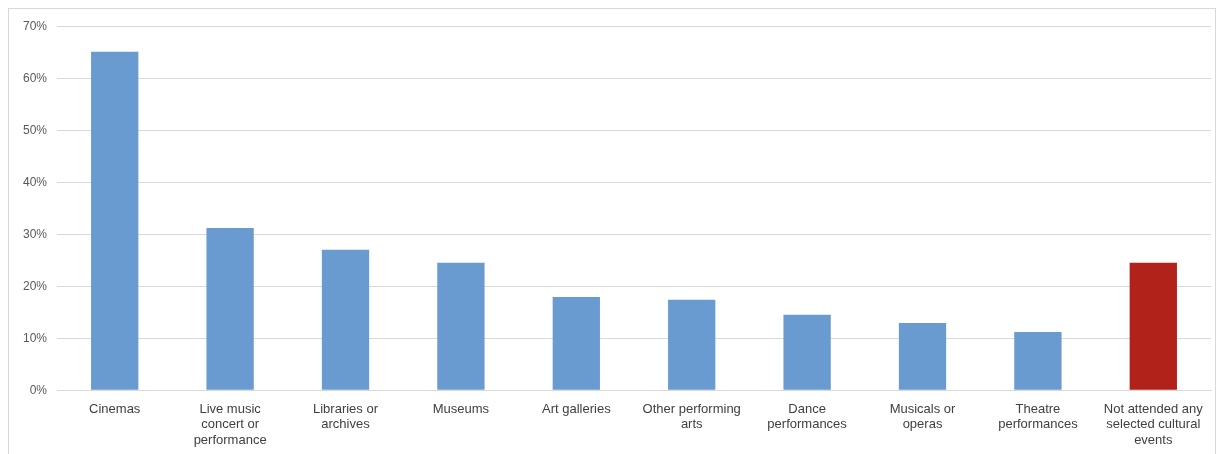 The width and height of the screenshot is (1221, 454). What do you see at coordinates (35, 77) in the screenshot?
I see `y-tick-label: 60%` at bounding box center [35, 77].